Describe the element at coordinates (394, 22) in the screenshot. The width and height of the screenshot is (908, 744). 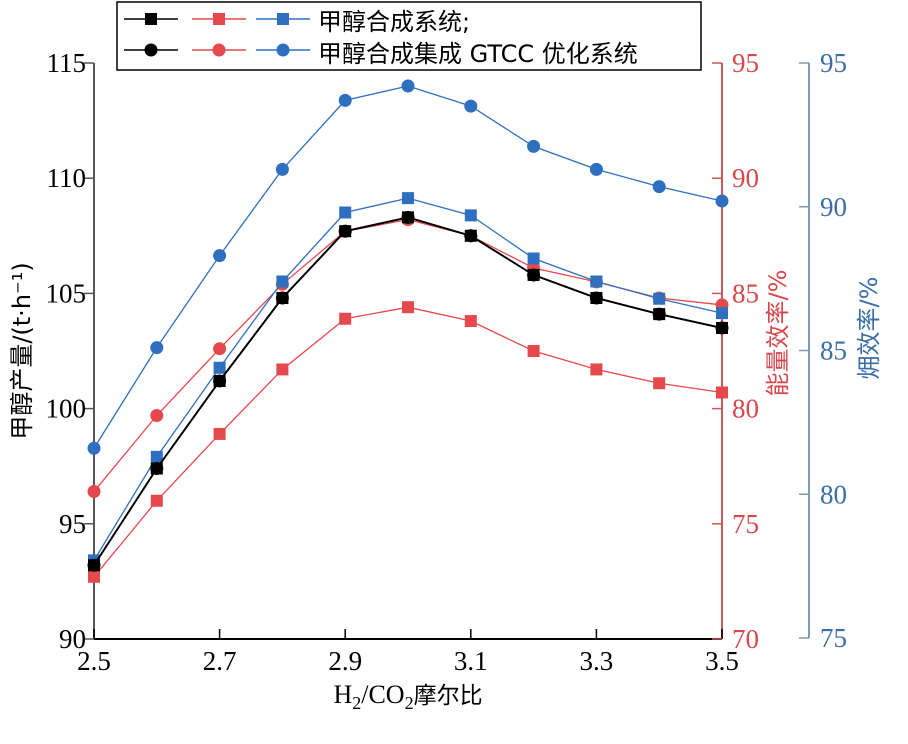
I see `legend-label-0: 甲醇合成系统;` at that location.